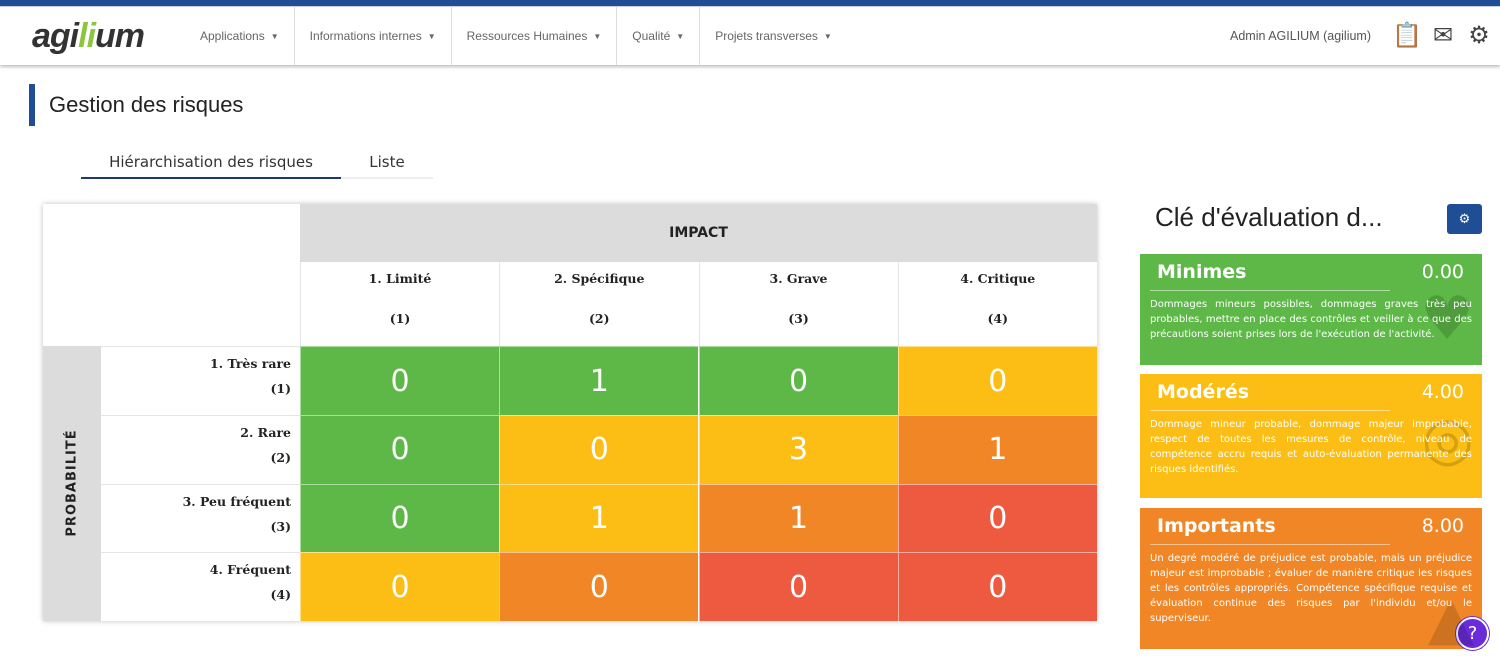  What do you see at coordinates (998, 318) in the screenshot?
I see `column-code: (4)` at bounding box center [998, 318].